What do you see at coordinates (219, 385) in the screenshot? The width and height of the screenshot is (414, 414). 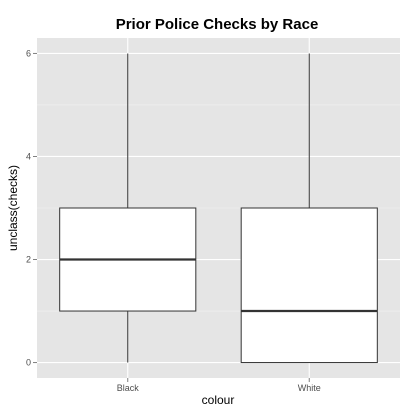 I see `x-axis: Black White` at bounding box center [219, 385].